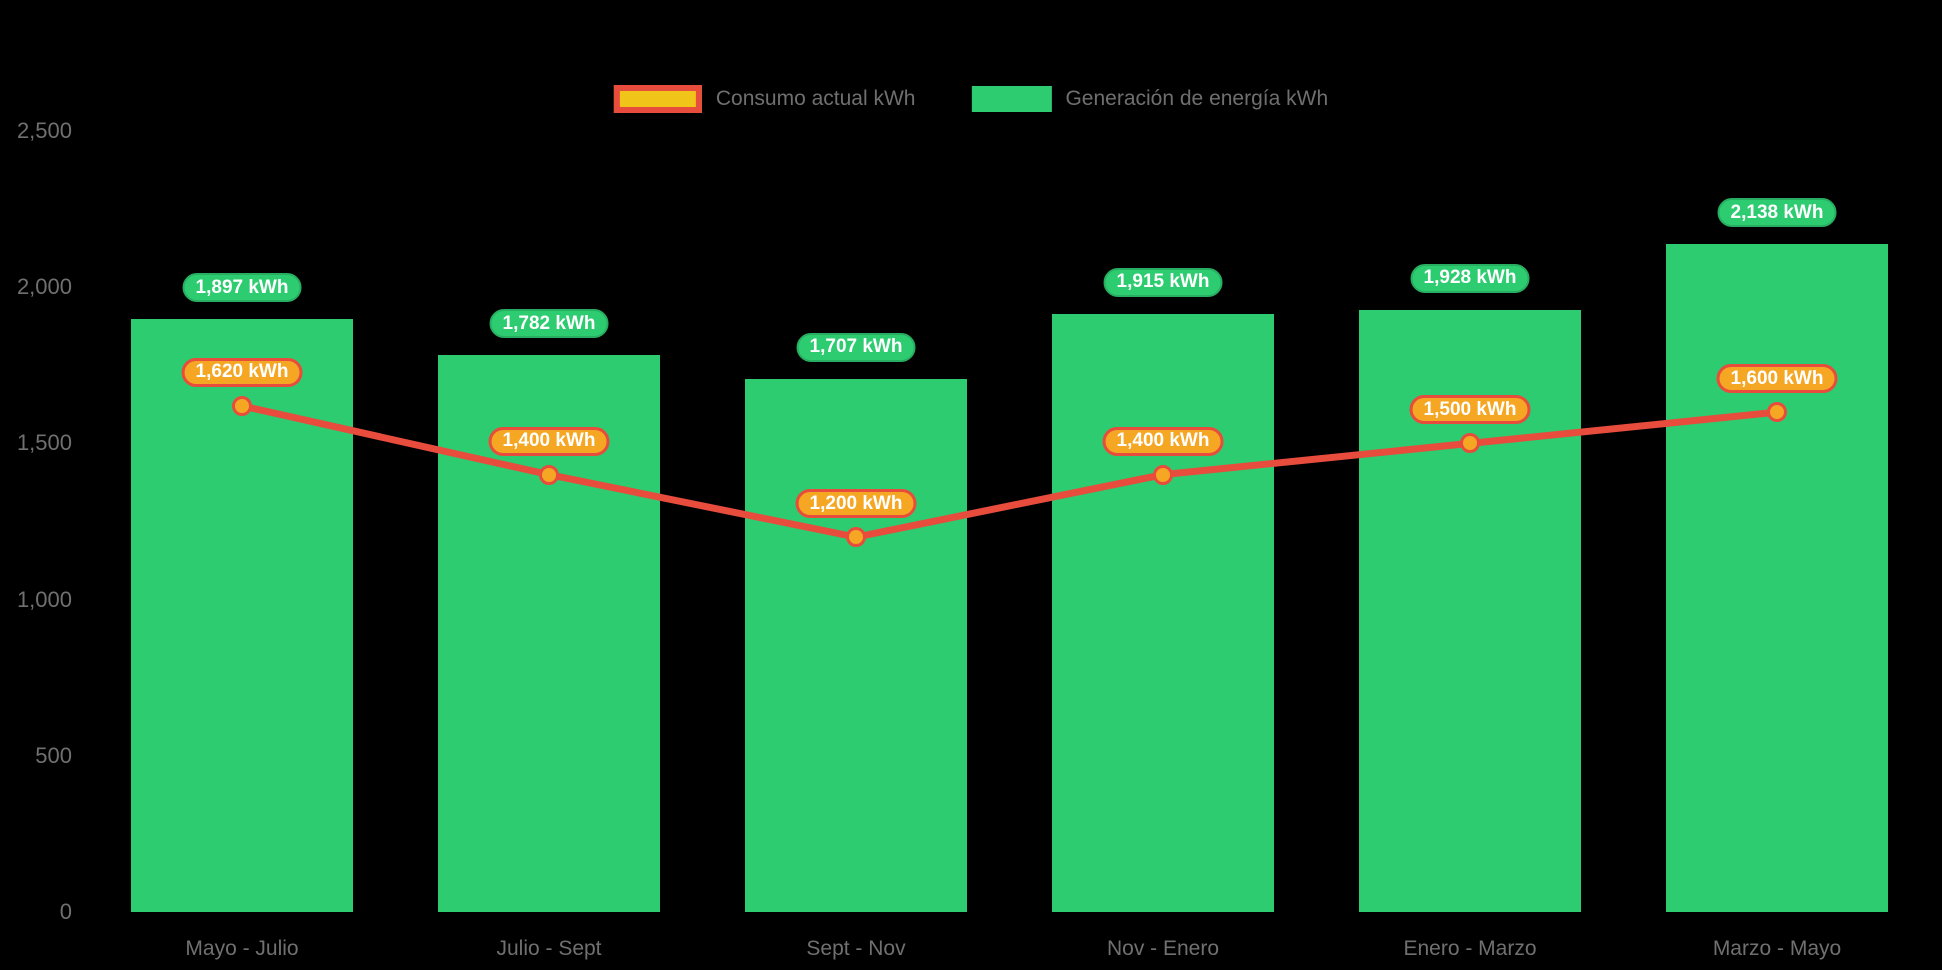  What do you see at coordinates (1011, 99) in the screenshot?
I see `legend-swatch-generacion` at bounding box center [1011, 99].